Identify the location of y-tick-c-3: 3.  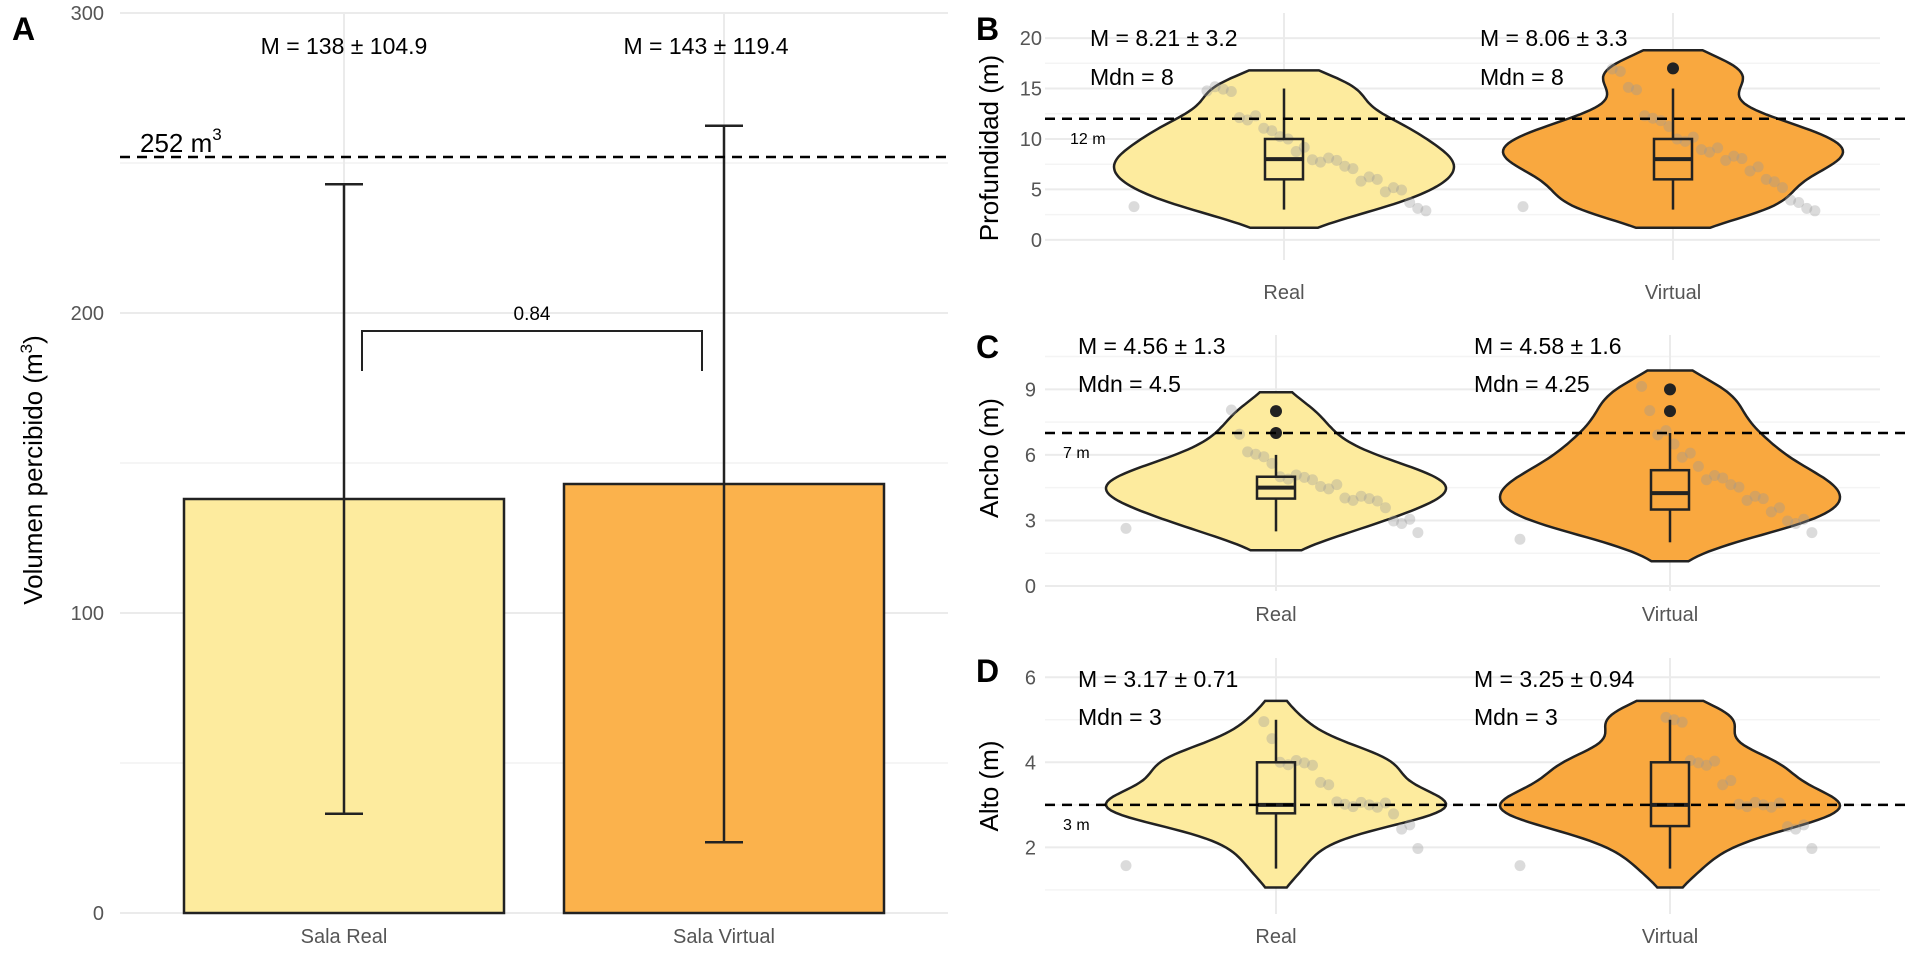
(1030, 521).